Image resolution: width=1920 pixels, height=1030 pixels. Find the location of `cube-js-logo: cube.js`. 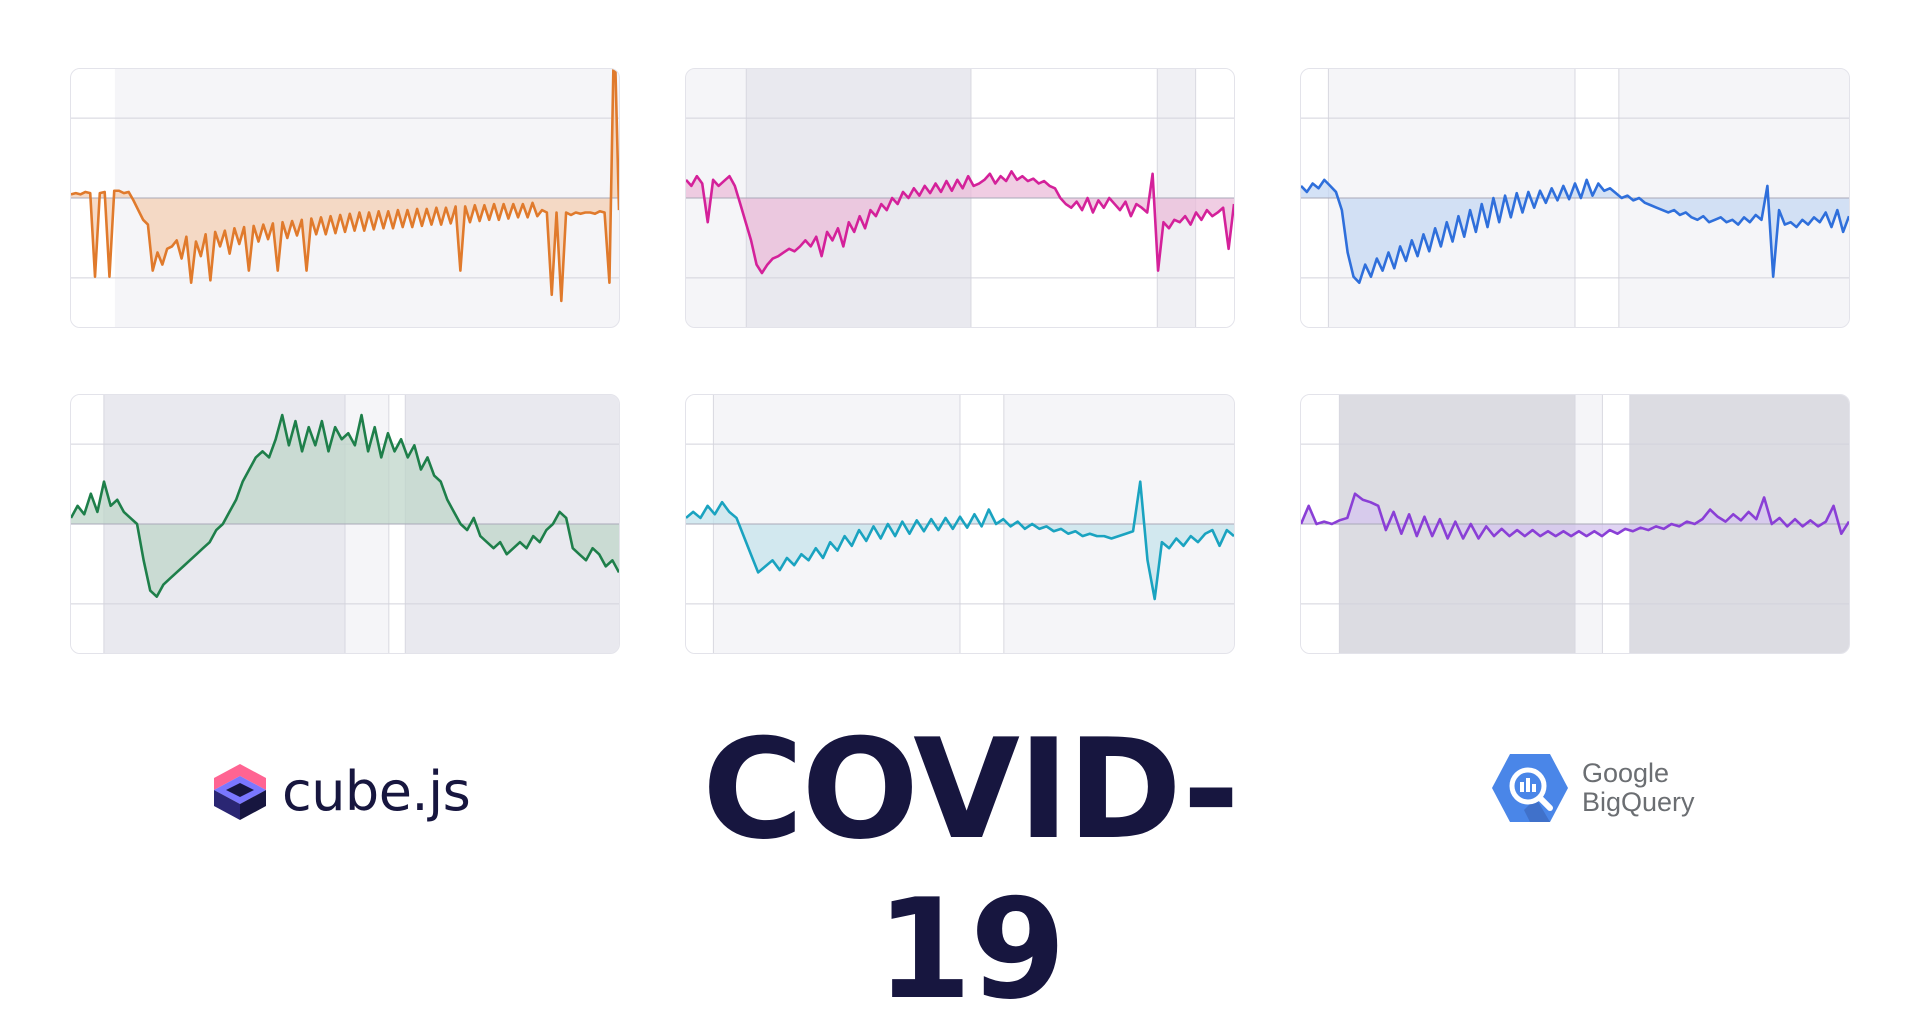

cube-js-logo: cube.js is located at coordinates (341, 791).